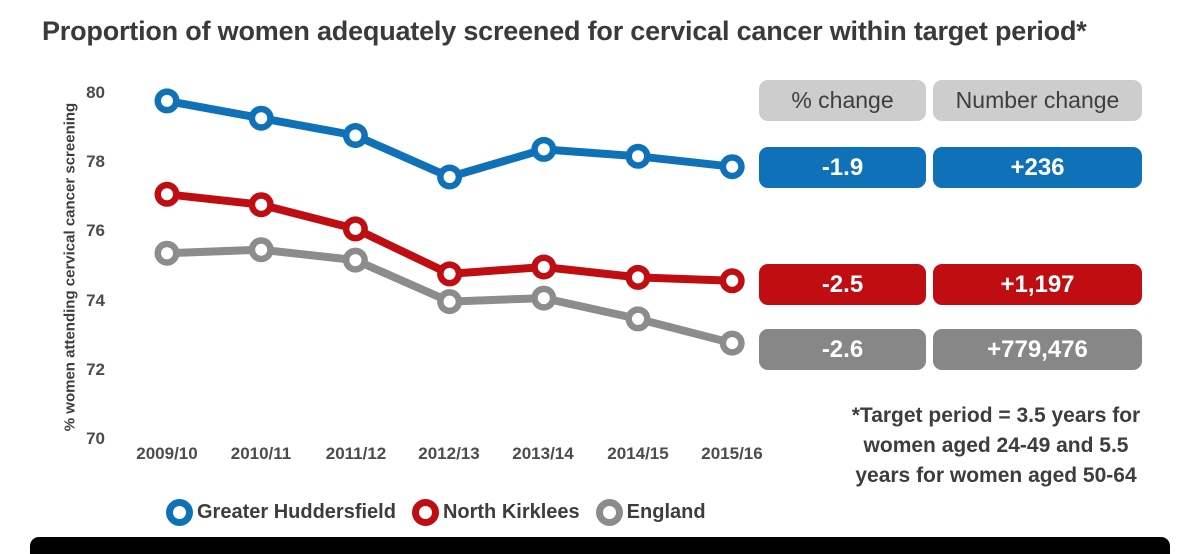  I want to click on x-tick-label: 2010/11, so click(261, 453).